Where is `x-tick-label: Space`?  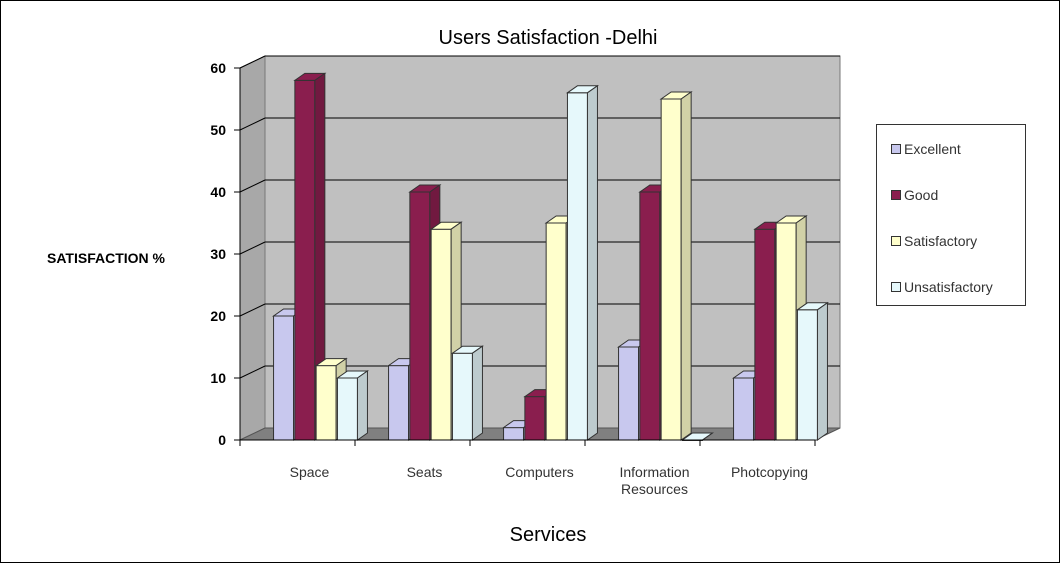
x-tick-label: Space is located at coordinates (310, 472).